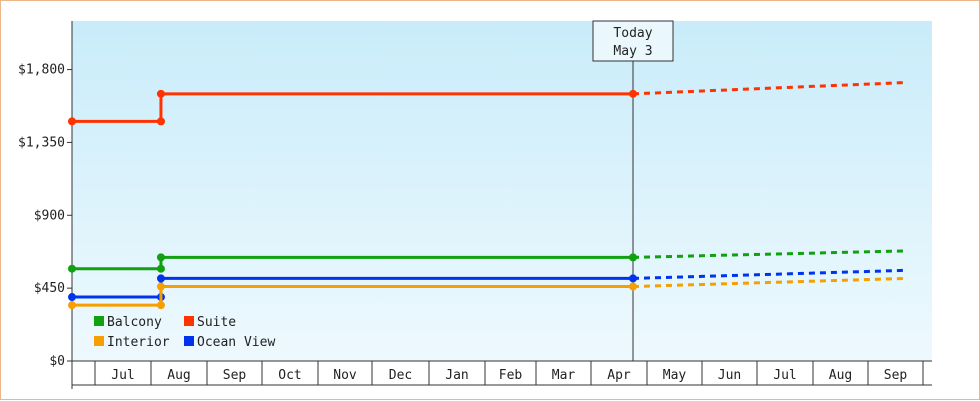 This screenshot has width=980, height=401. I want to click on x-tick-label: Nov, so click(345, 375).